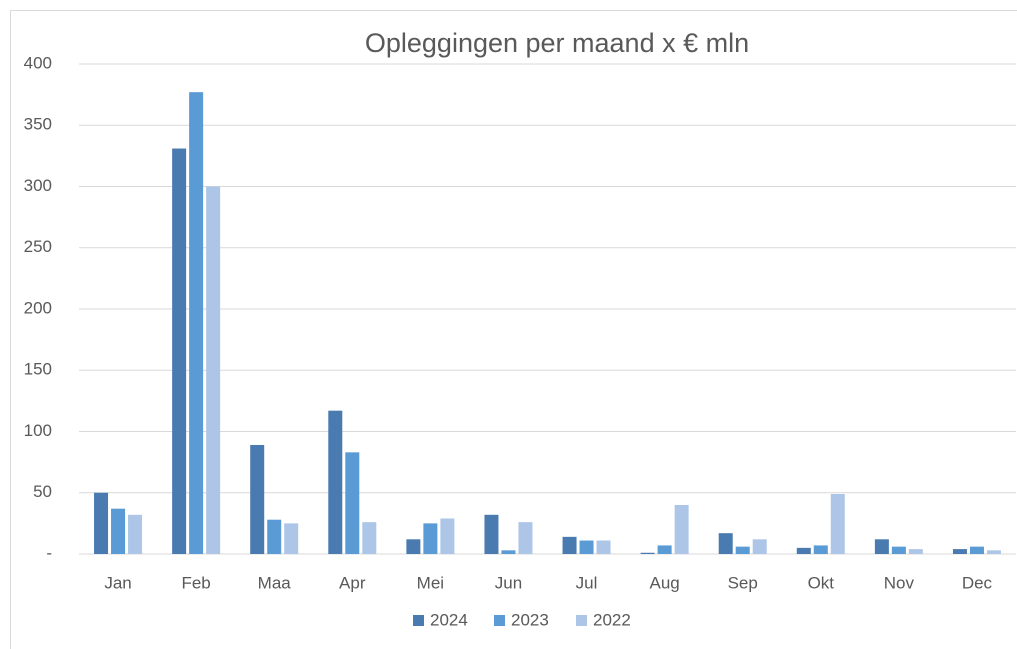 Image resolution: width=1017 pixels, height=649 pixels. I want to click on x-tick-label: Sep, so click(743, 582).